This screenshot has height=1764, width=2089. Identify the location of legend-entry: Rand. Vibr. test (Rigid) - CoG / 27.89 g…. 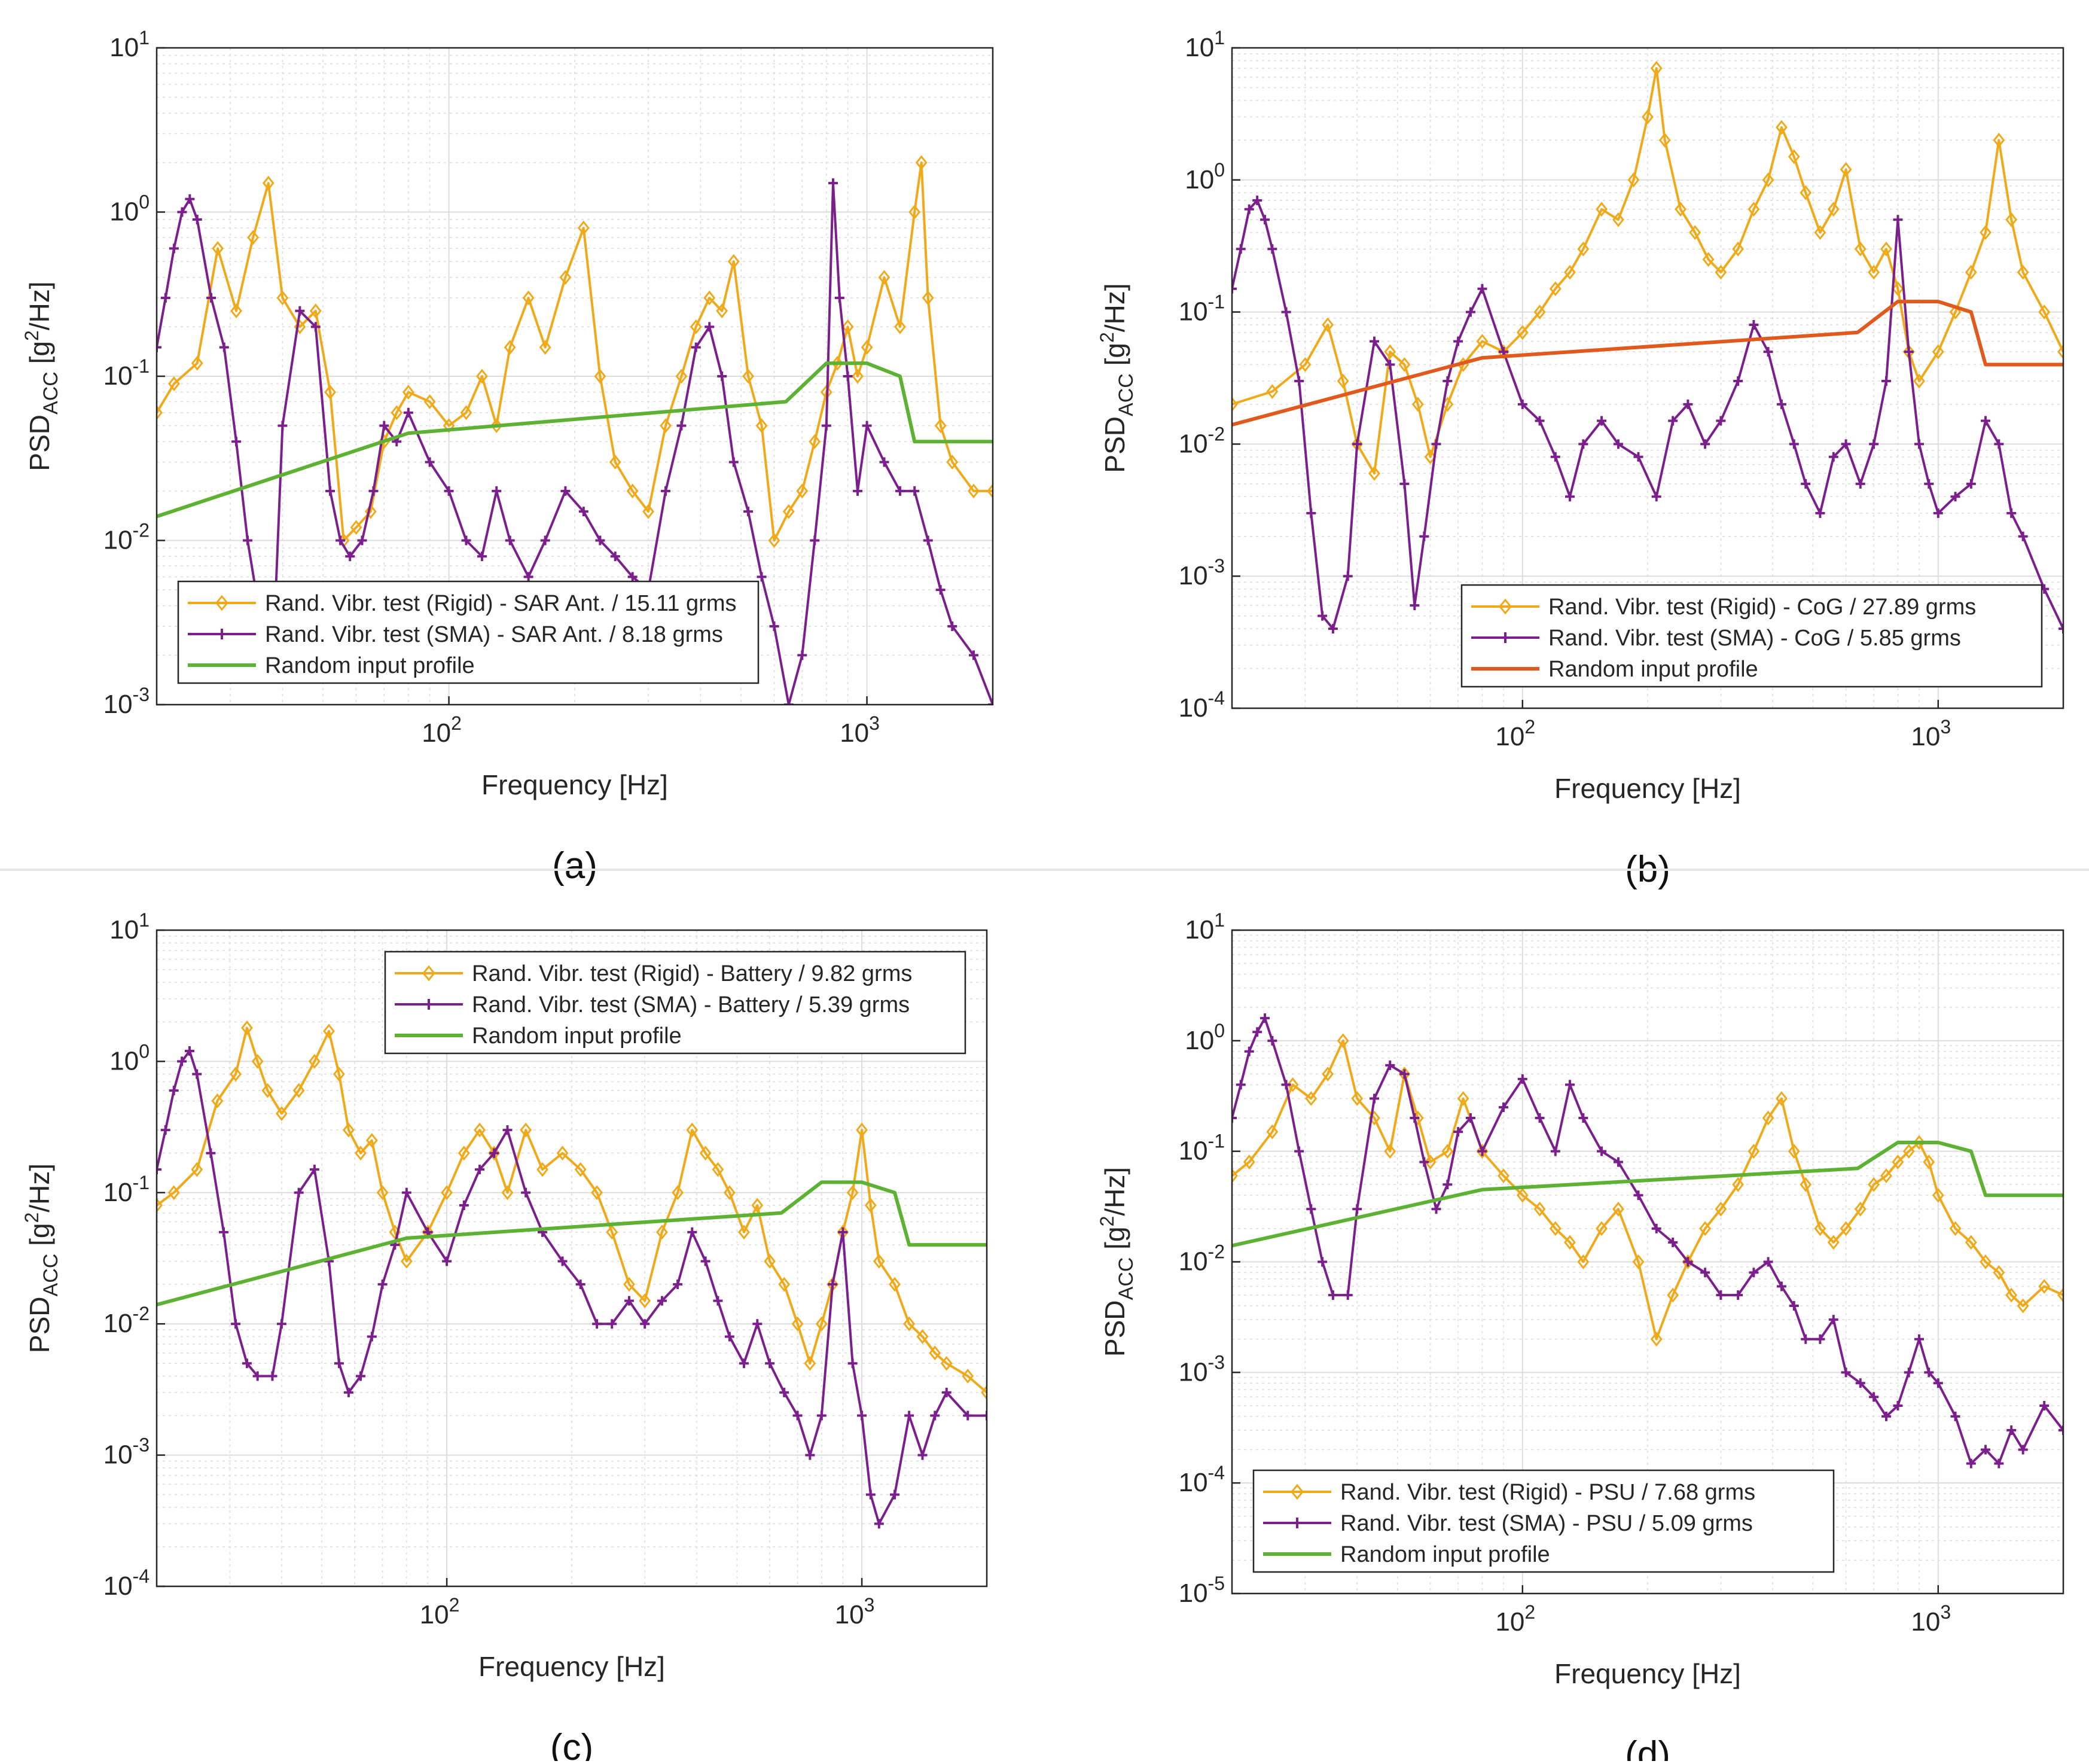
(1762, 607).